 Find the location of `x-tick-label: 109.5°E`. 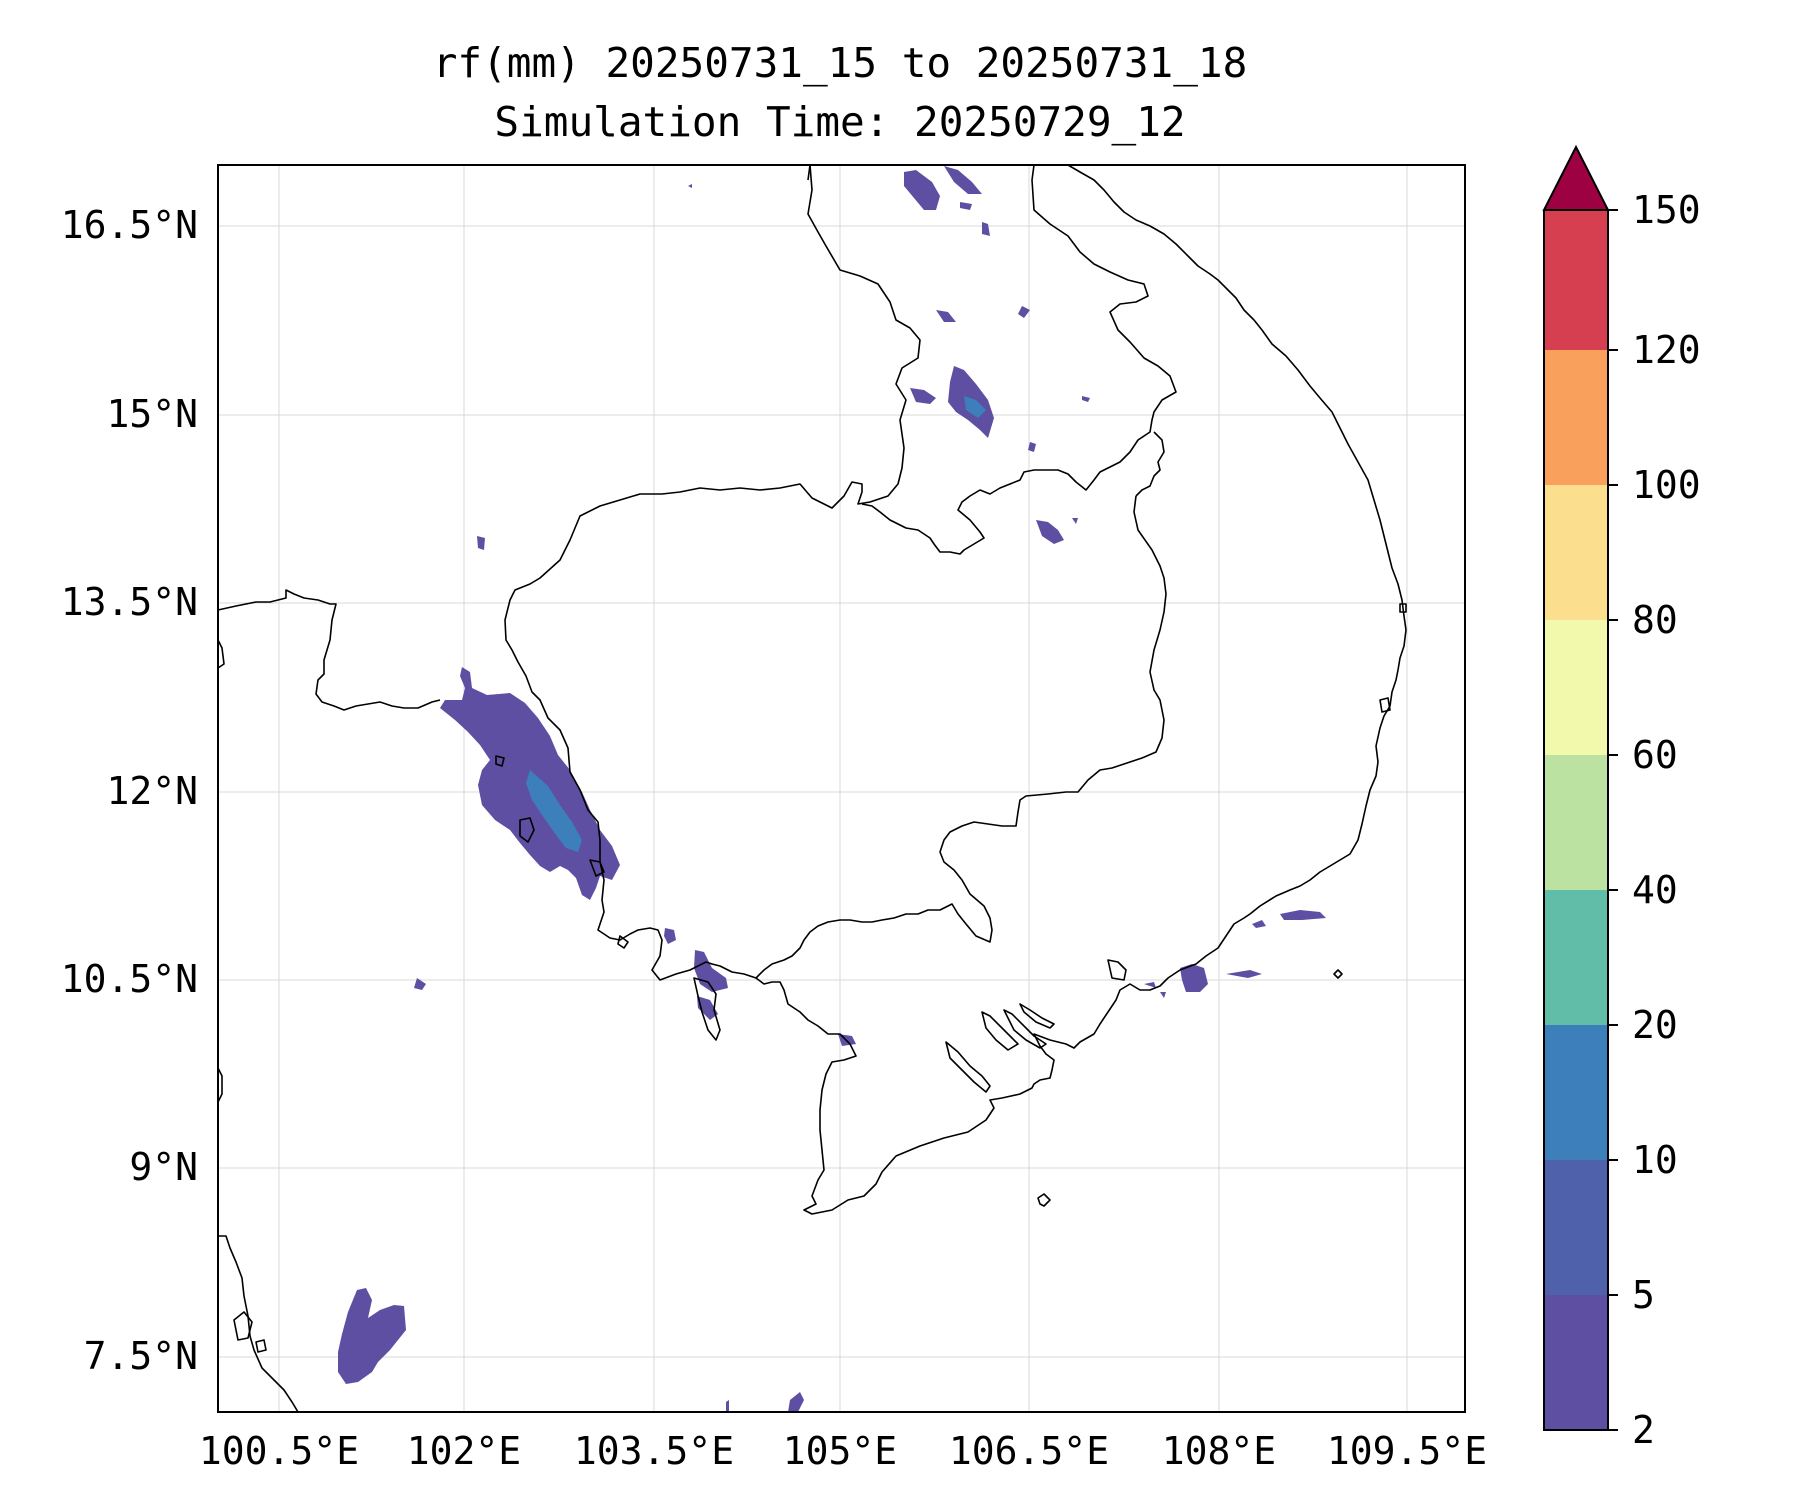

x-tick-label: 109.5°E is located at coordinates (1407, 1451).